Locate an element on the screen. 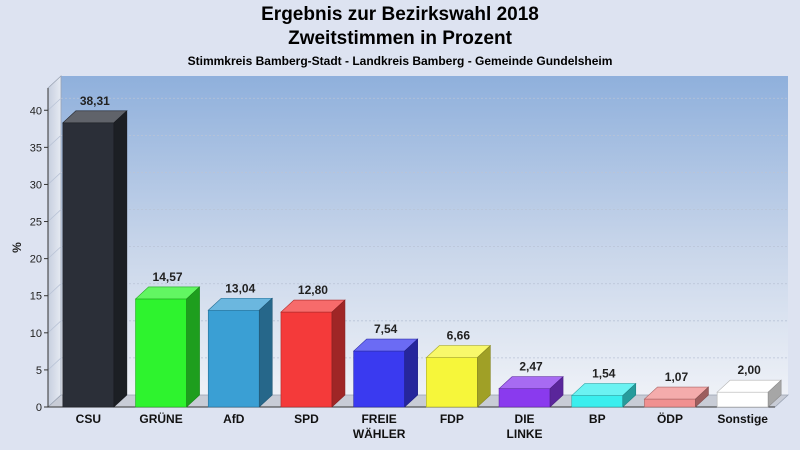 Image resolution: width=800 pixels, height=450 pixels. y-tick-label: 40 is located at coordinates (36, 111).